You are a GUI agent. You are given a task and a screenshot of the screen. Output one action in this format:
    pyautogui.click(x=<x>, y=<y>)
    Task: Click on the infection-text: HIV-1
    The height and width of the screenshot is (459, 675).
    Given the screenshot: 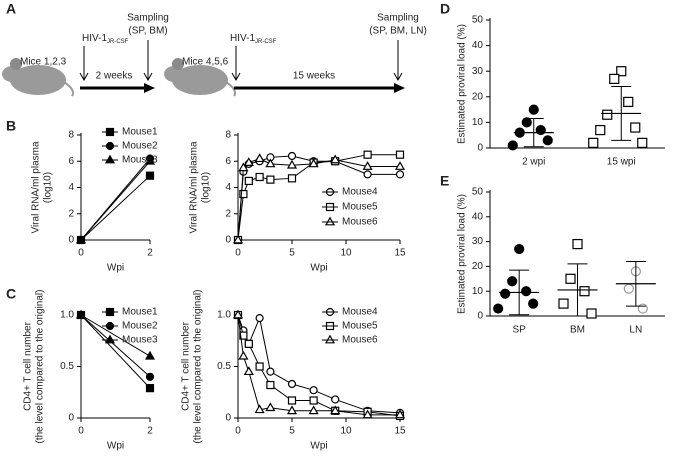 What is the action you would take?
    pyautogui.click(x=94, y=38)
    